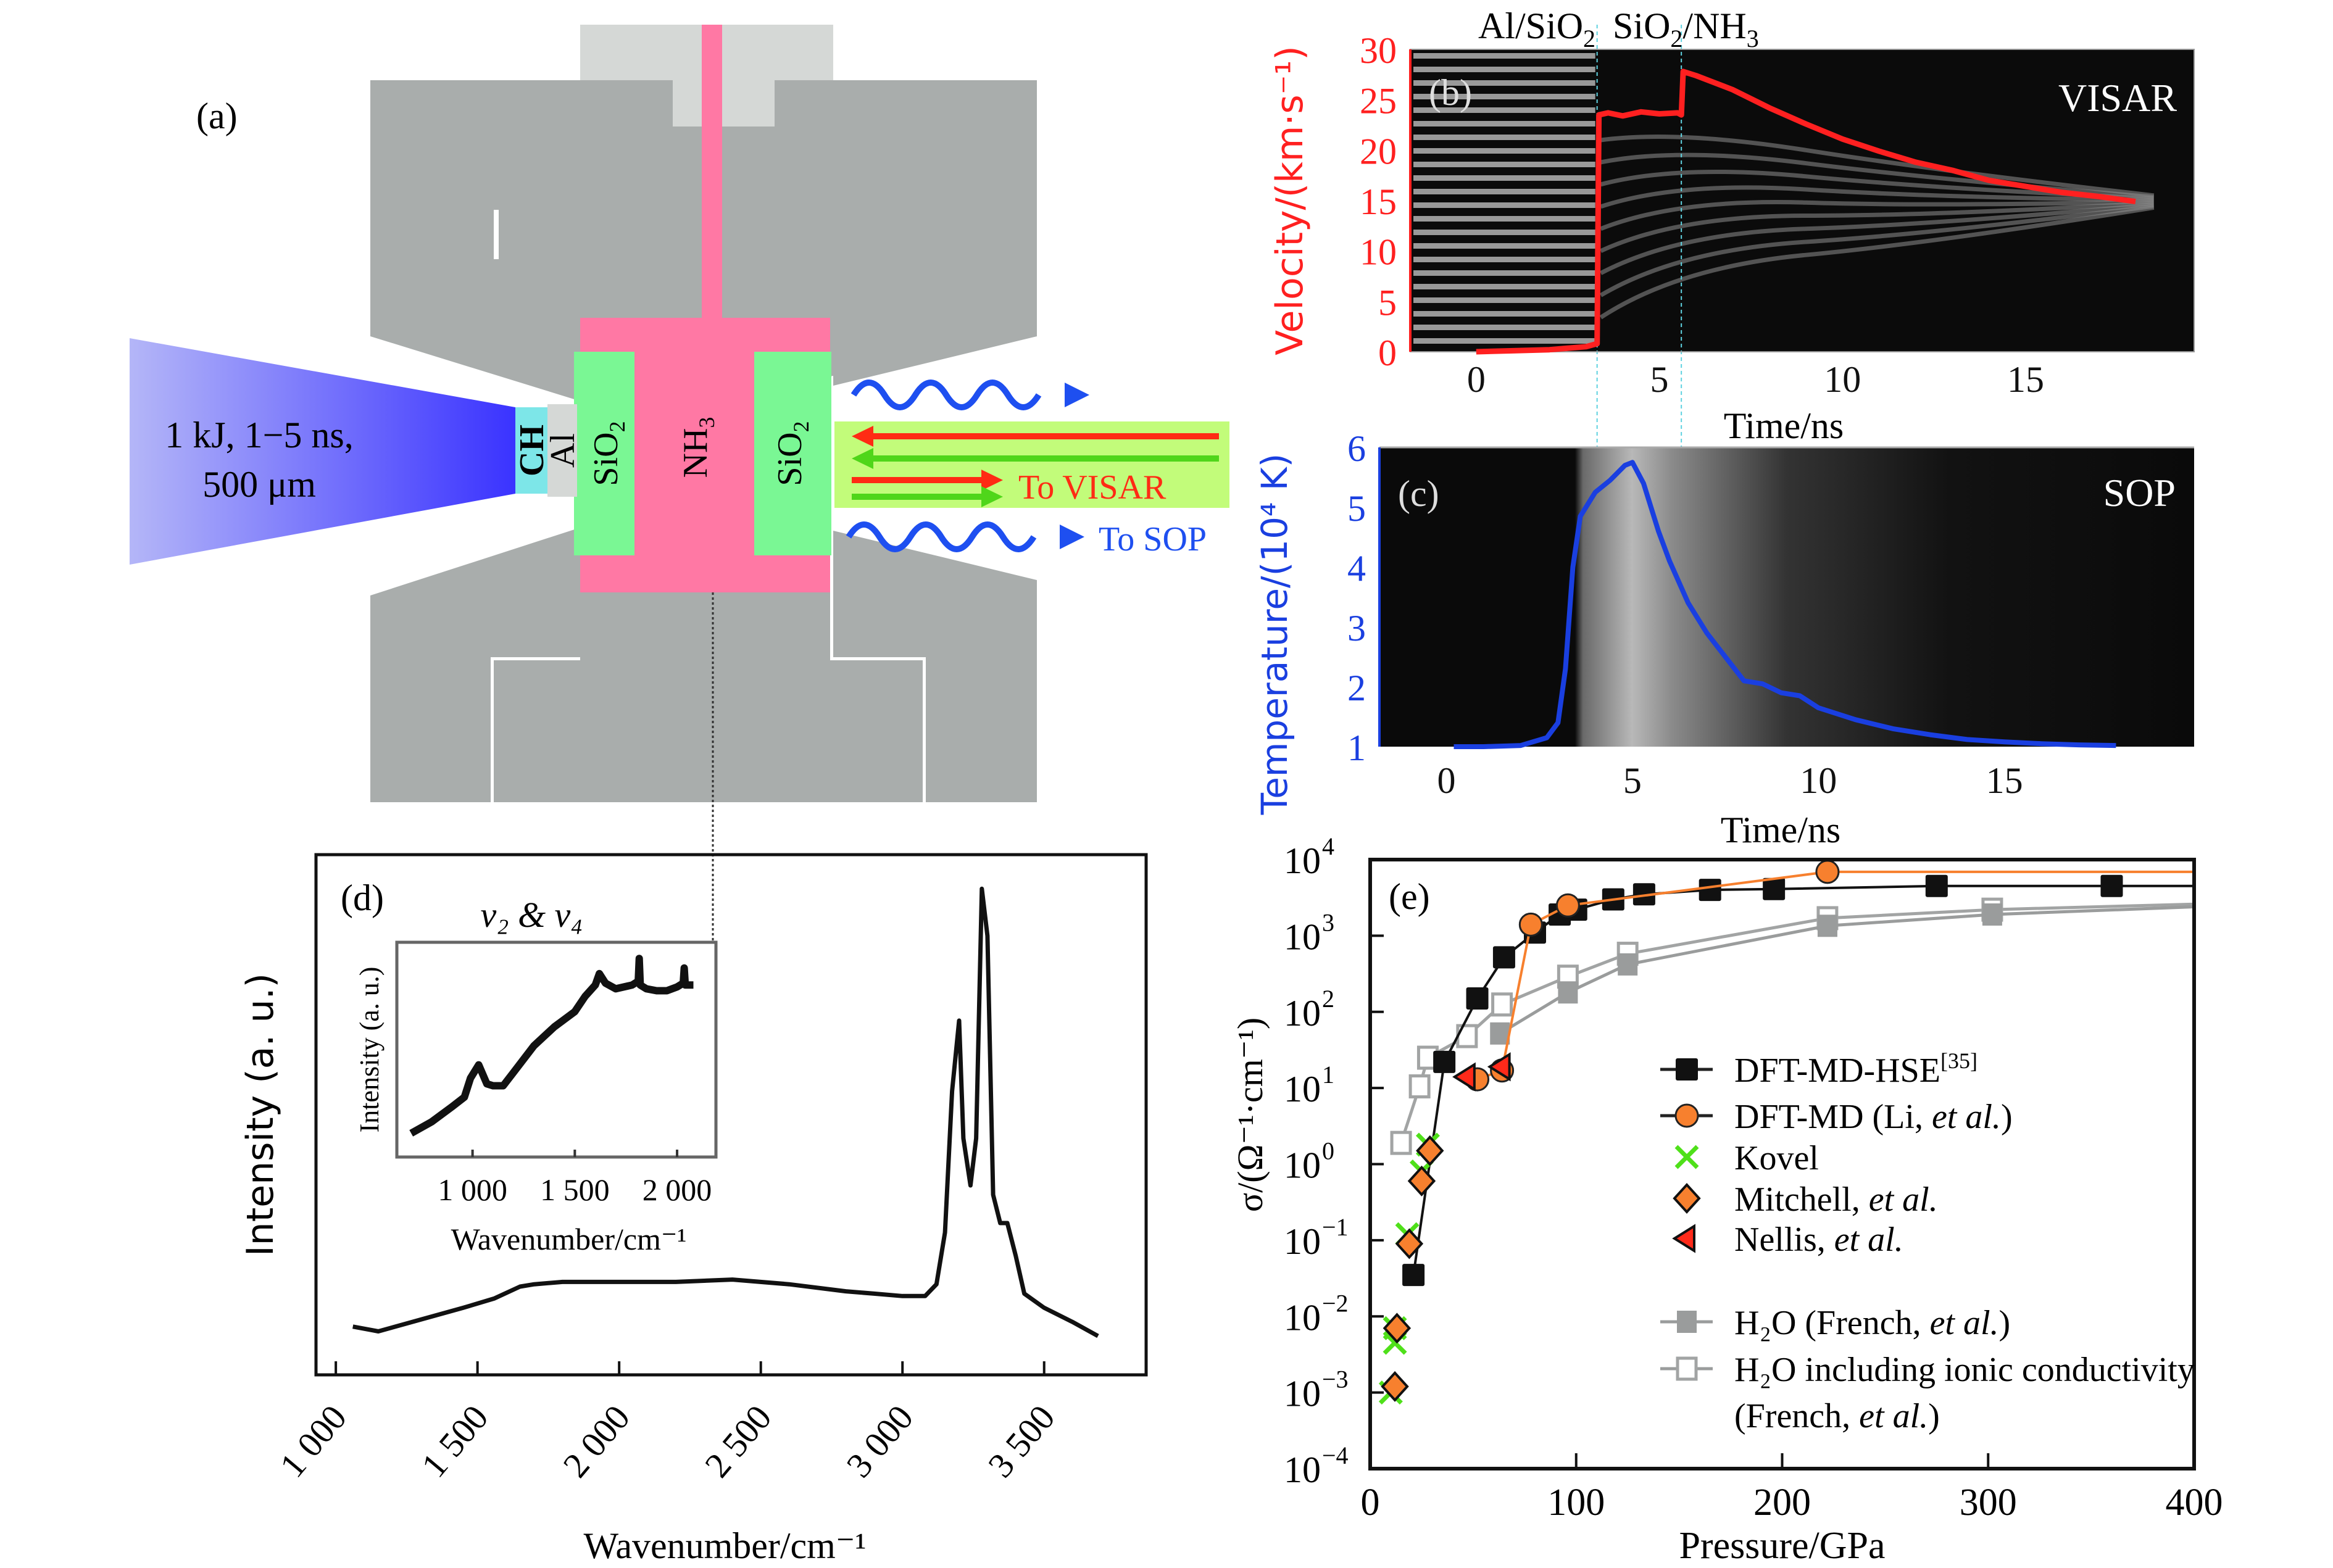 Image resolution: width=2333 pixels, height=1568 pixels. Describe the element at coordinates (551, 1046) in the screenshot. I see `inset-spectrum-line` at that location.